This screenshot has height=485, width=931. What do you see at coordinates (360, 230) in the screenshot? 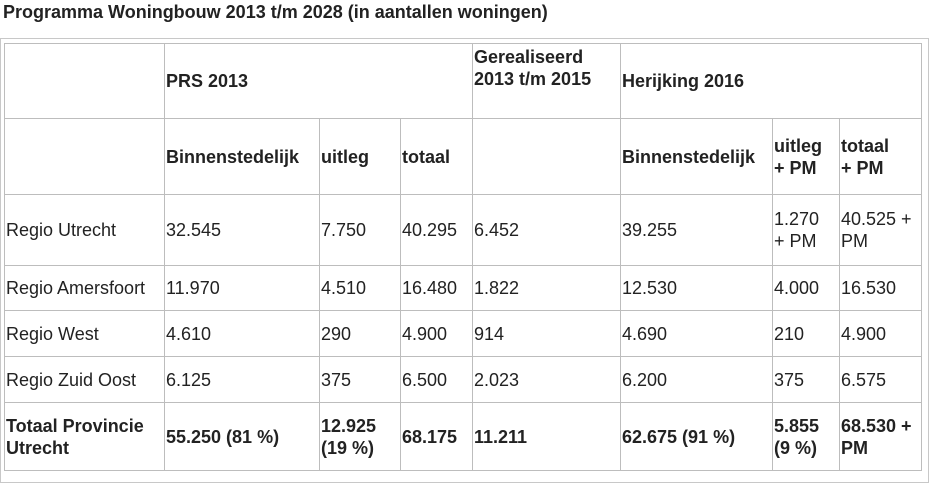
I see `prs-uitleg-cell: 7.750` at bounding box center [360, 230].